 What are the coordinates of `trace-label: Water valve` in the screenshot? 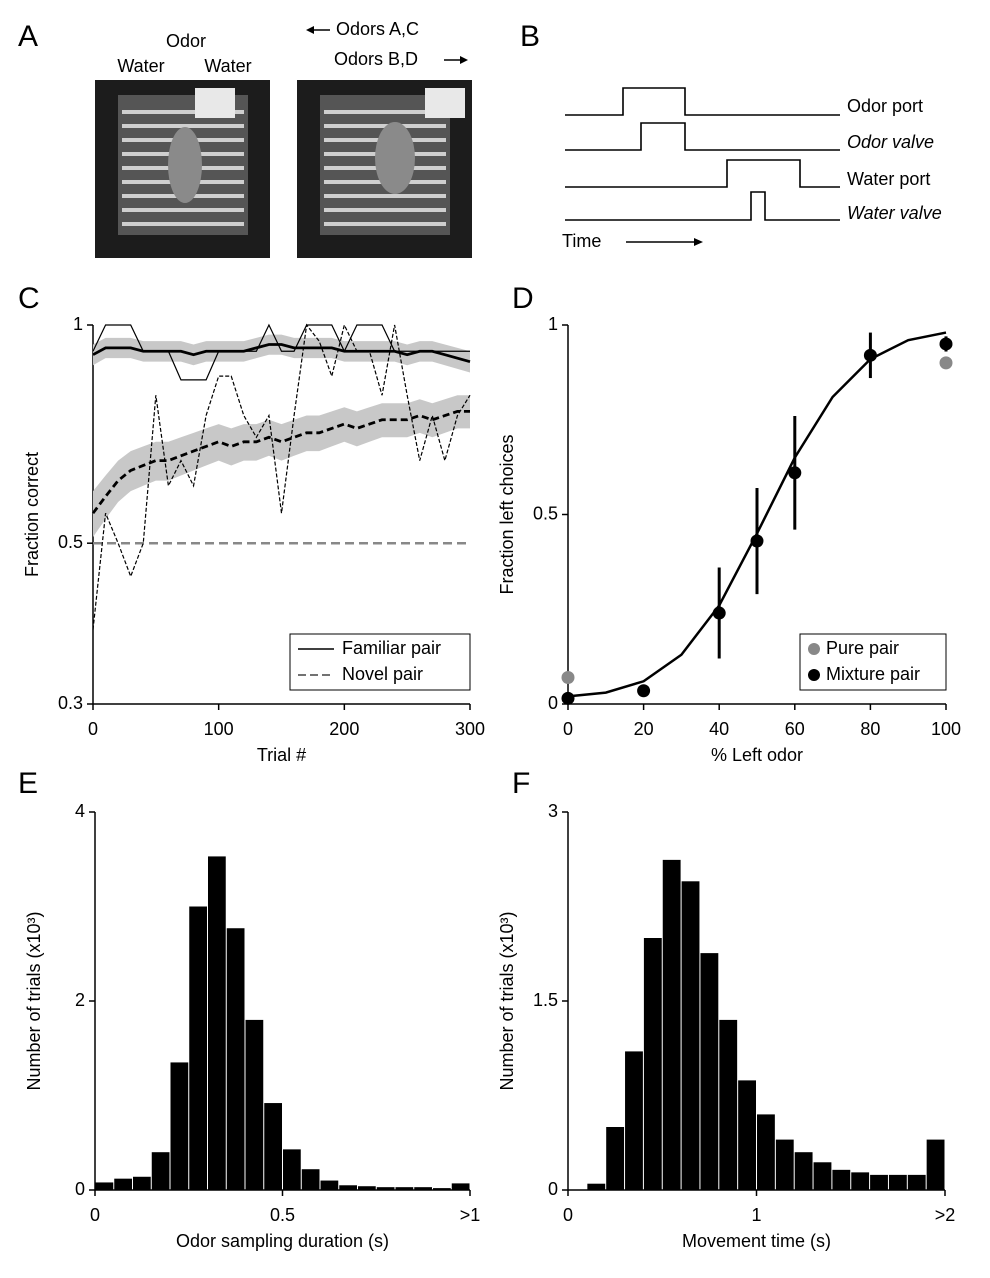 It's located at (894, 213).